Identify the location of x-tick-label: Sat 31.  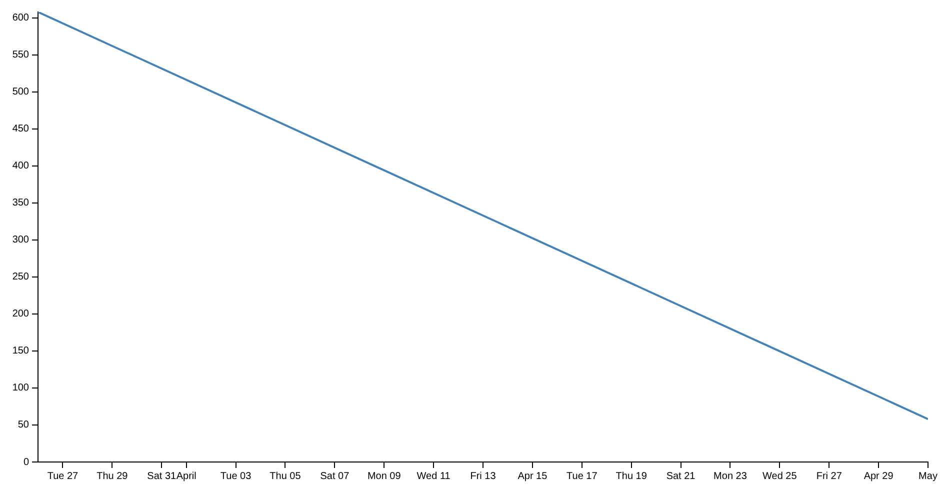
(161, 476).